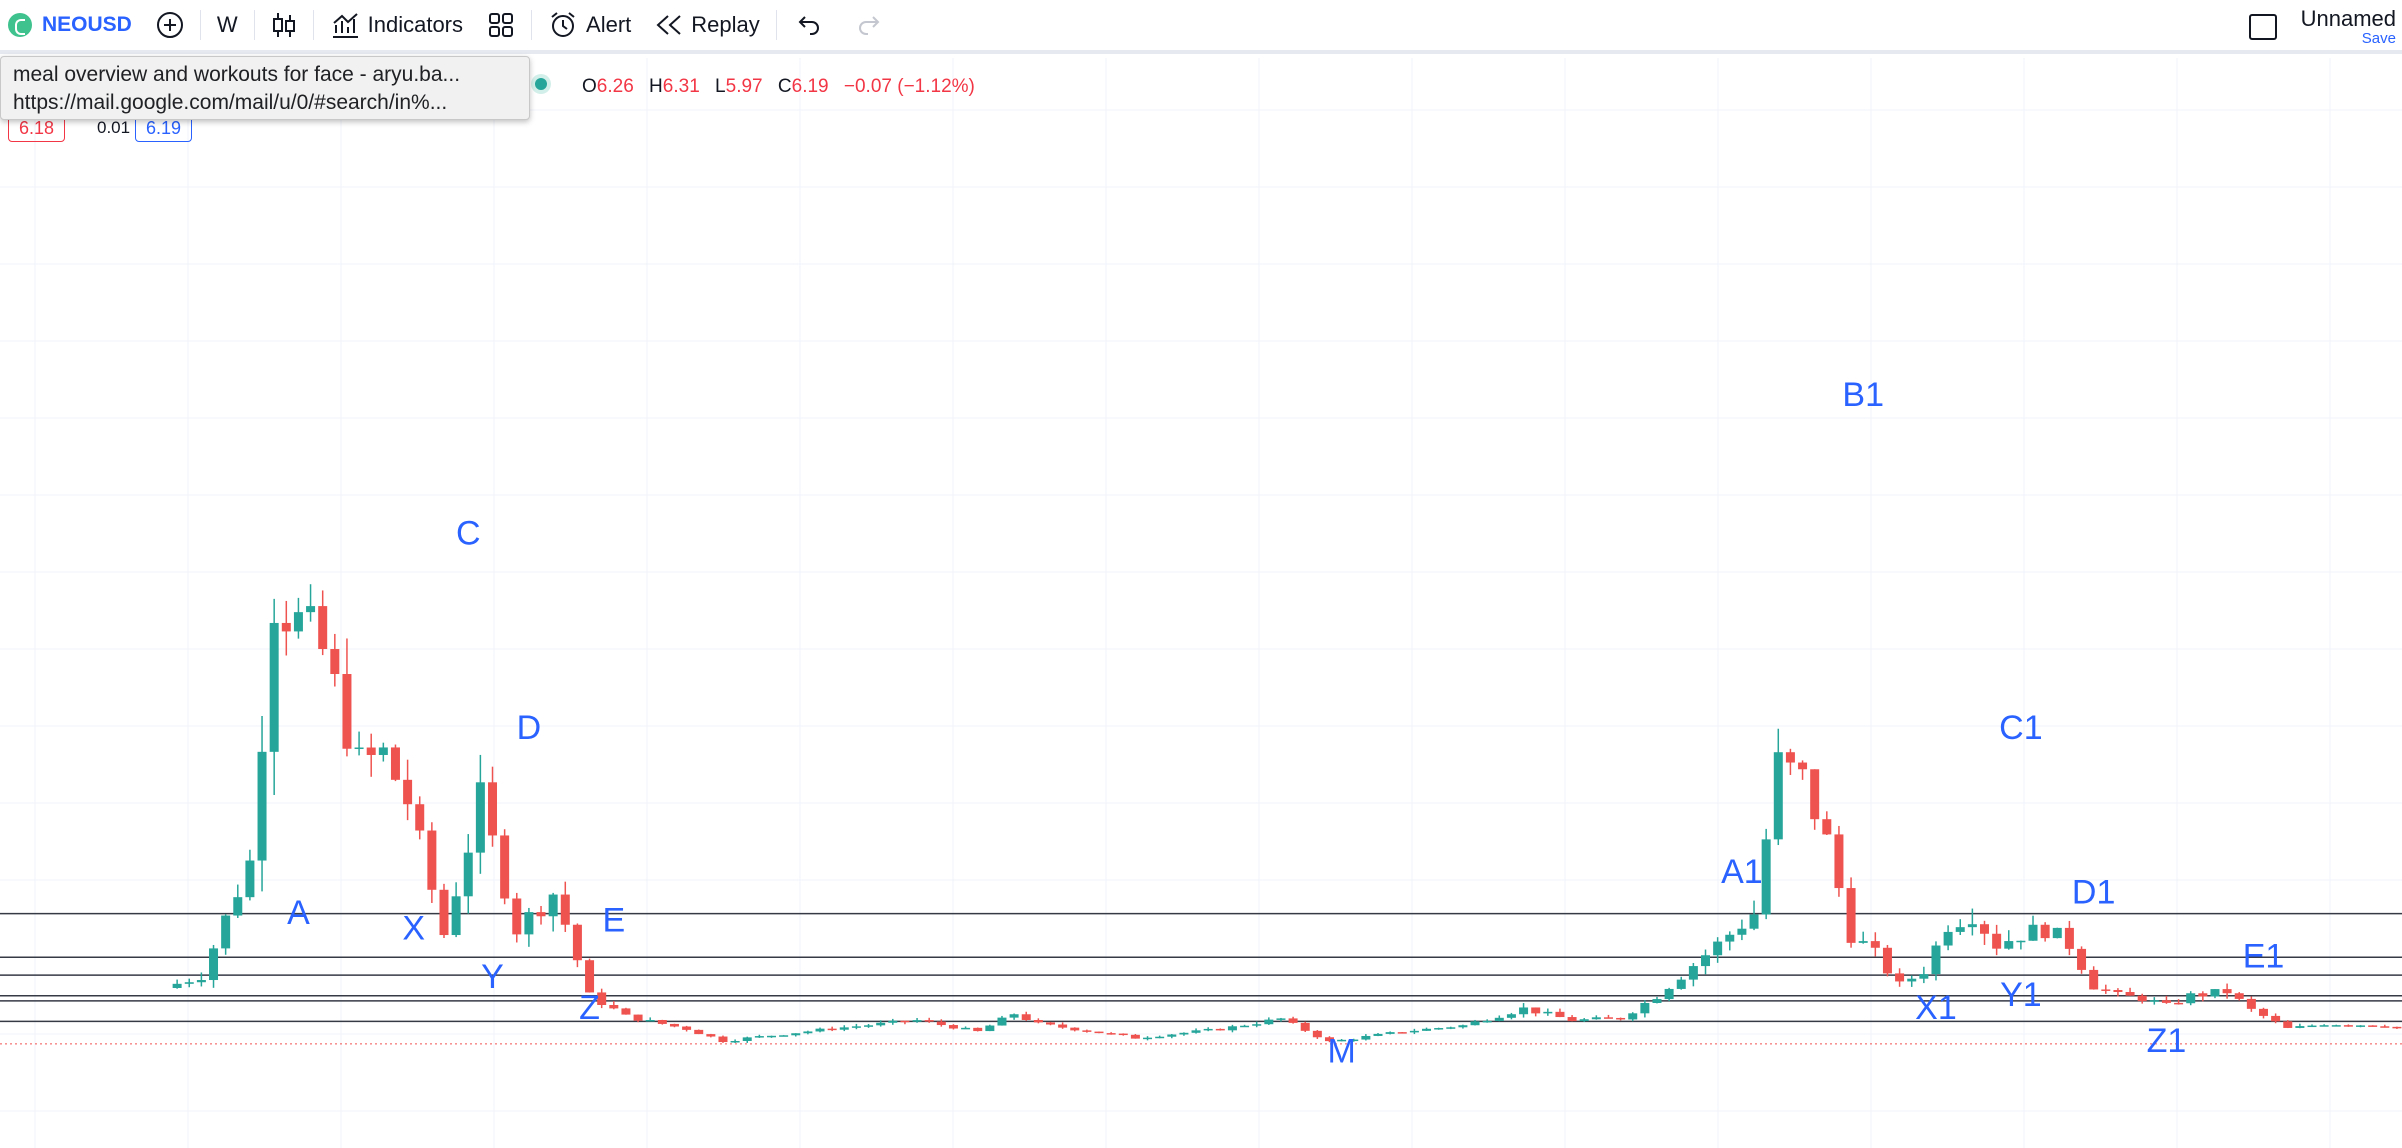  I want to click on alert-button: Alert, so click(589, 26).